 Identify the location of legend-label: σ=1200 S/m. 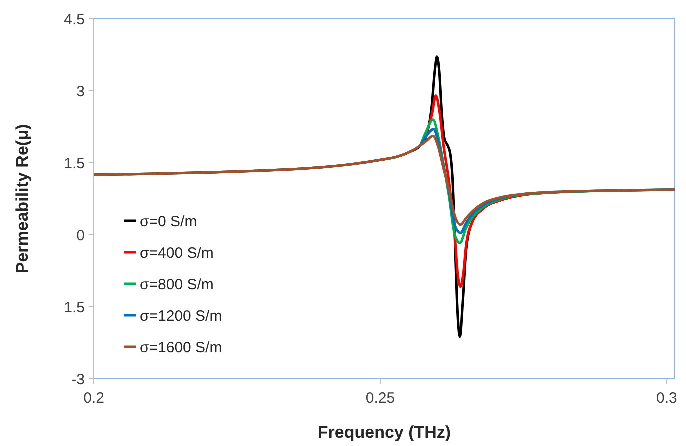
(181, 316).